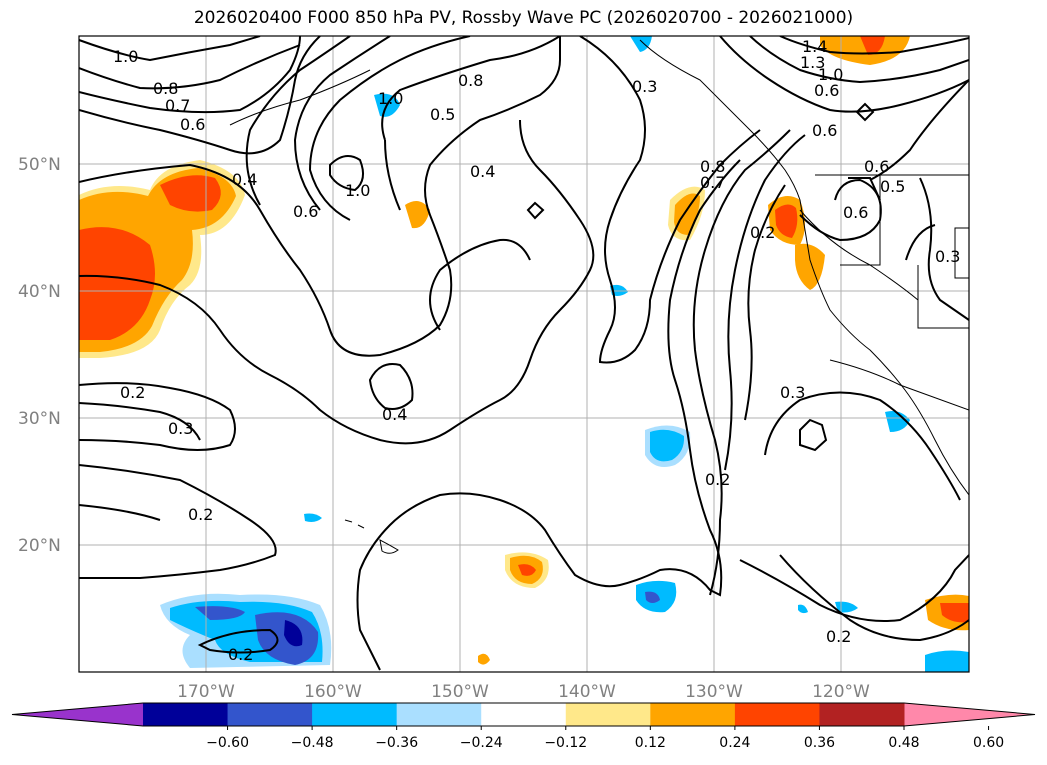 The width and height of the screenshot is (1047, 765). What do you see at coordinates (903, 743) in the screenshot?
I see `colorbar-tick-label: 0.48` at bounding box center [903, 743].